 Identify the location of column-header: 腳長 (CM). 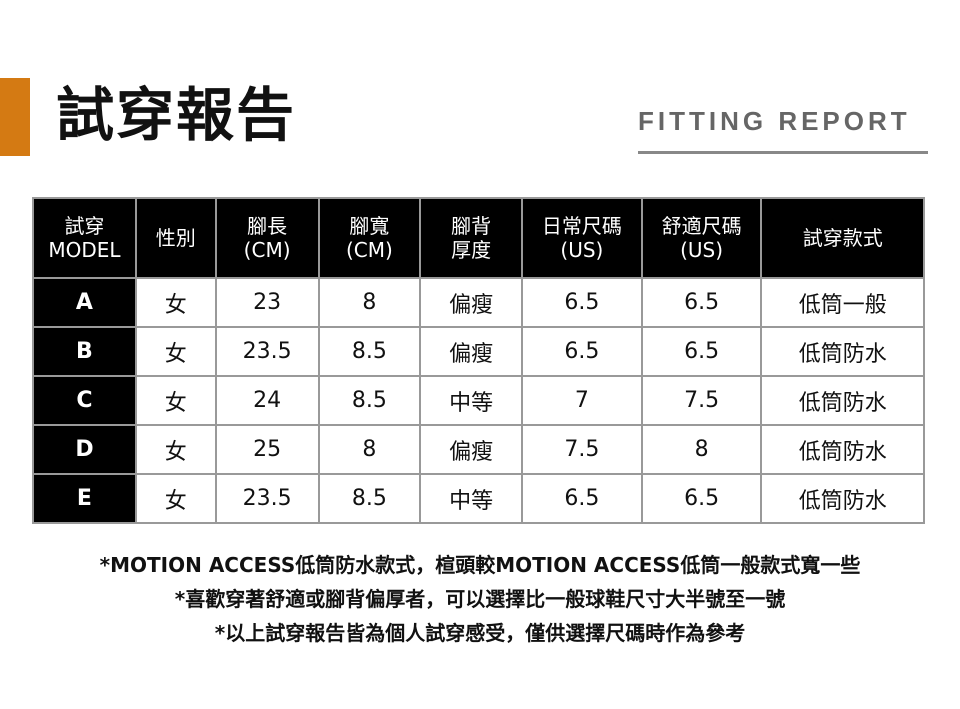
(267, 238).